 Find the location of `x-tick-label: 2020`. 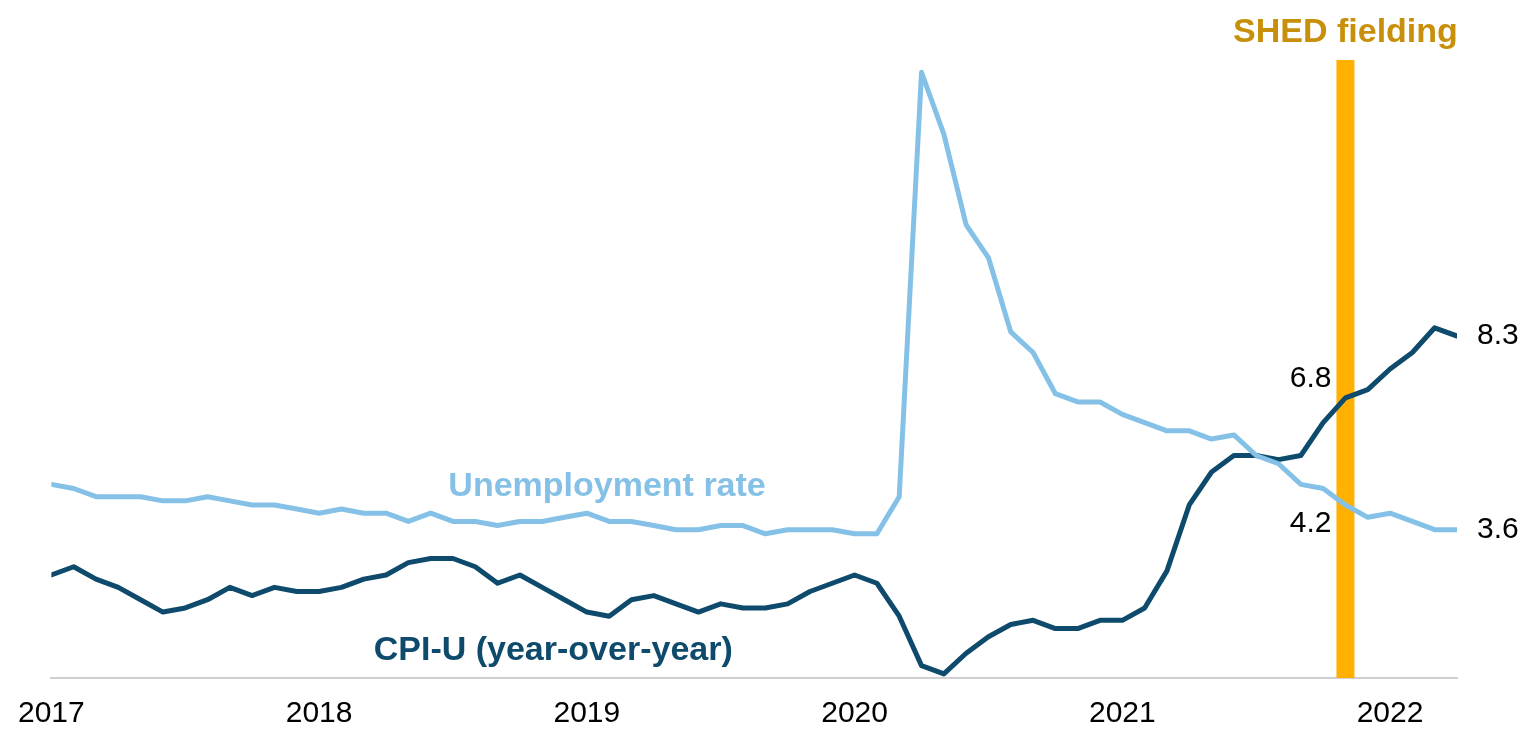

x-tick-label: 2020 is located at coordinates (854, 712).